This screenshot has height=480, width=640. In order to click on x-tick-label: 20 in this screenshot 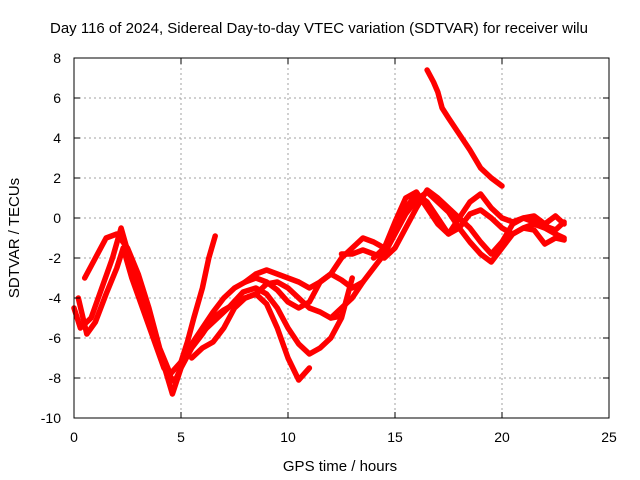, I will do `click(502, 437)`.